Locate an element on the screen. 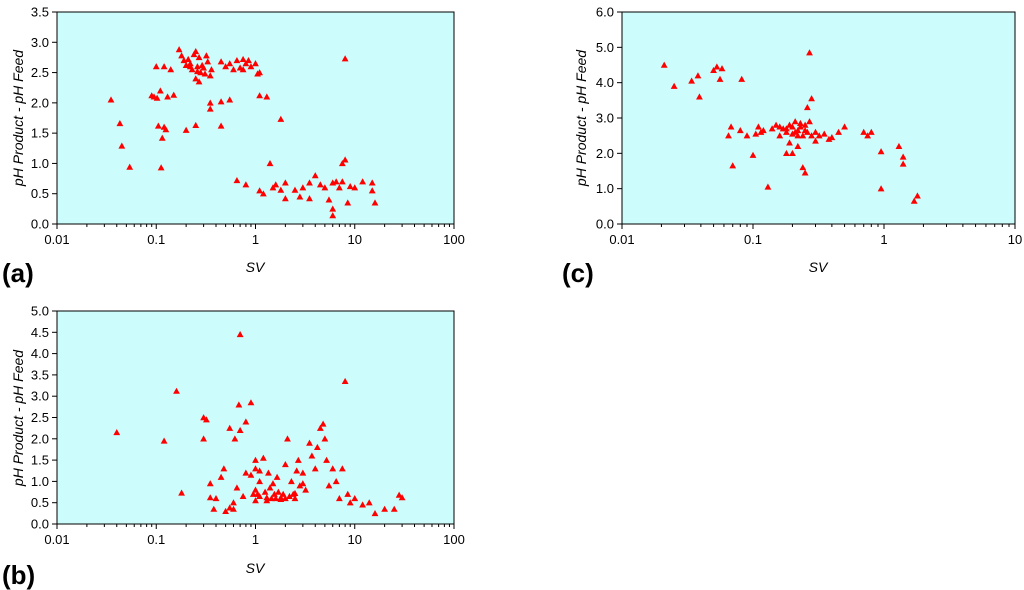 This screenshot has height=590, width=1024. y-tick-label: 5.0 is located at coordinates (40, 311).